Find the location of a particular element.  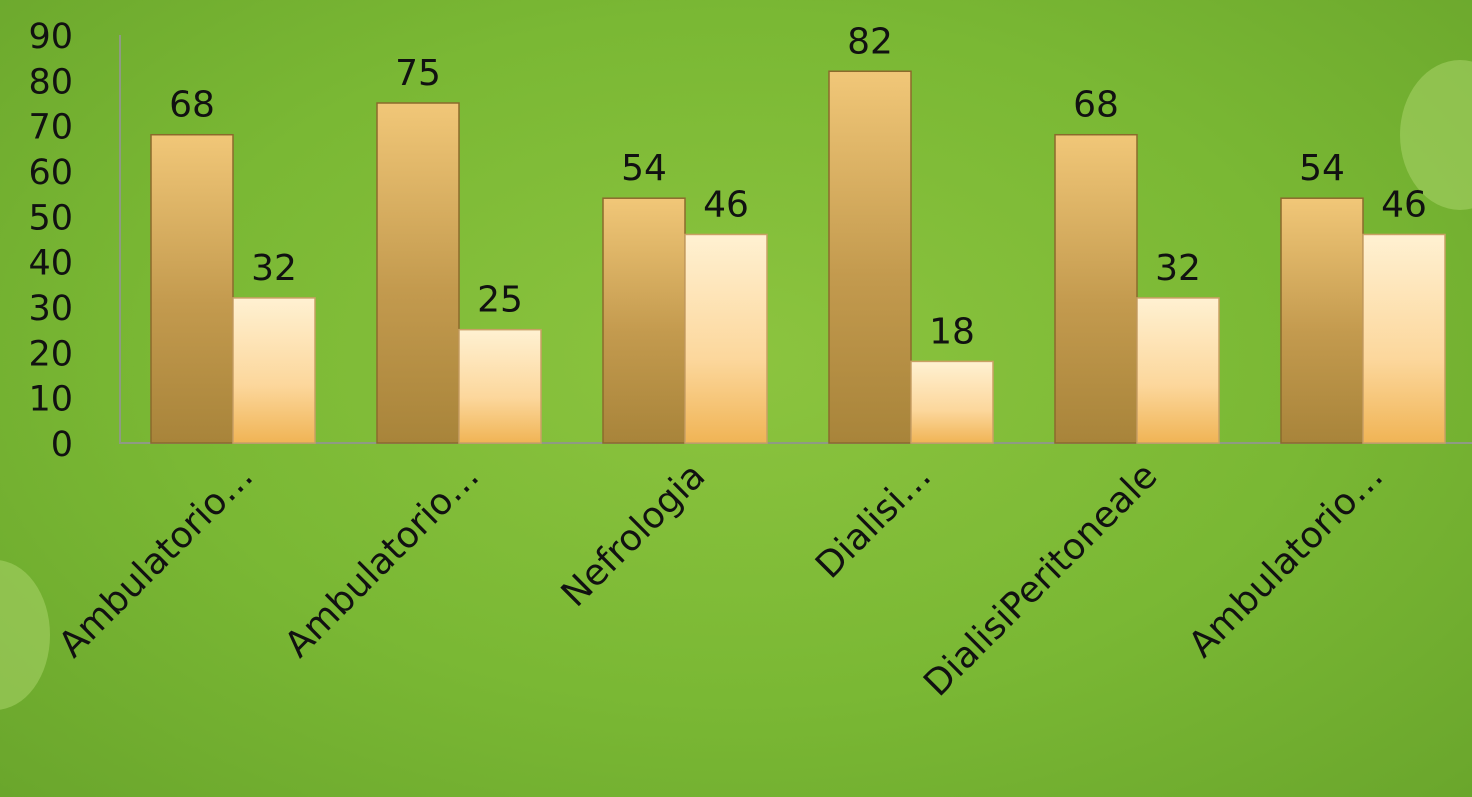

y-tick-label: 90 is located at coordinates (50, 37).